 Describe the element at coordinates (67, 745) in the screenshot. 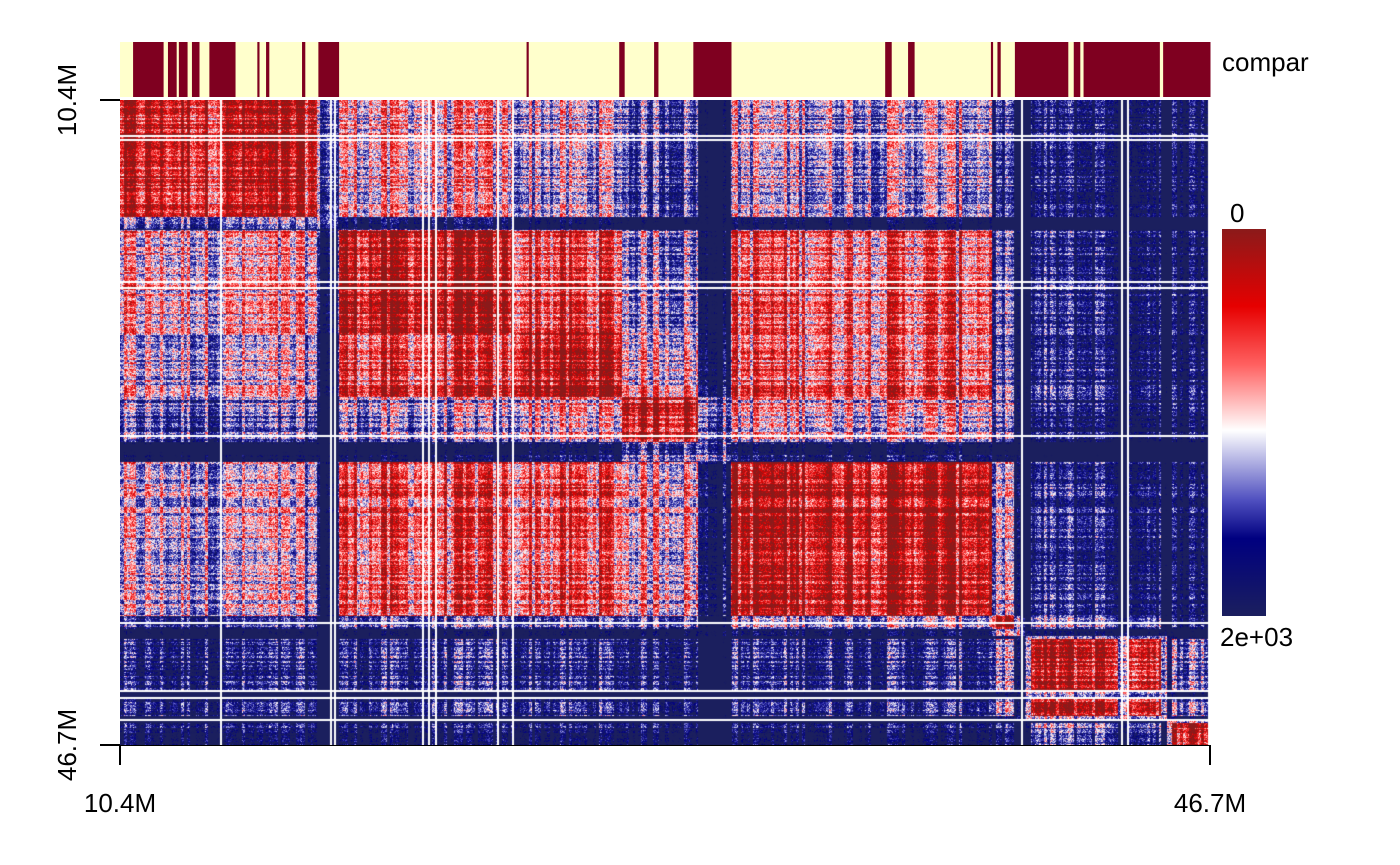

I see `y-tick-label-bottom: 46.7M` at that location.